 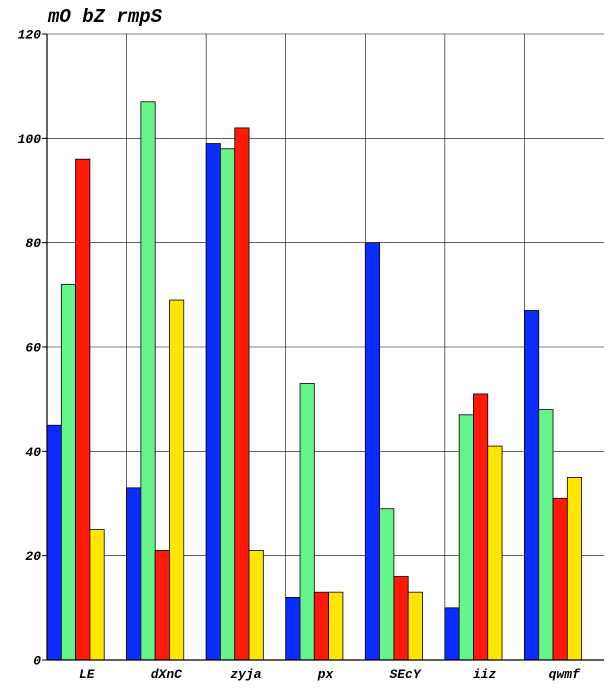 I want to click on y-tick-label: 100, so click(x=30, y=139).